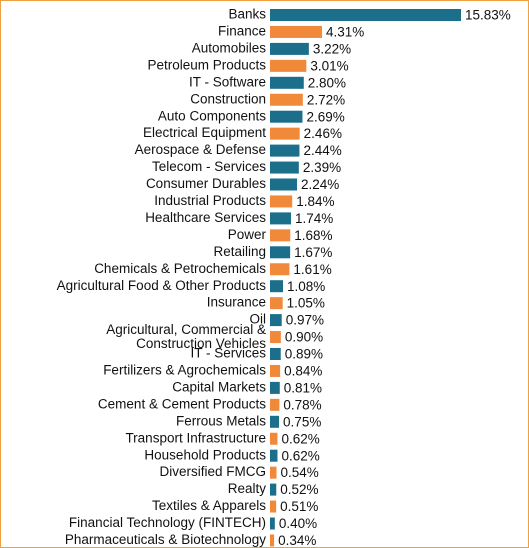  I want to click on category-label: Construction, so click(228, 98).